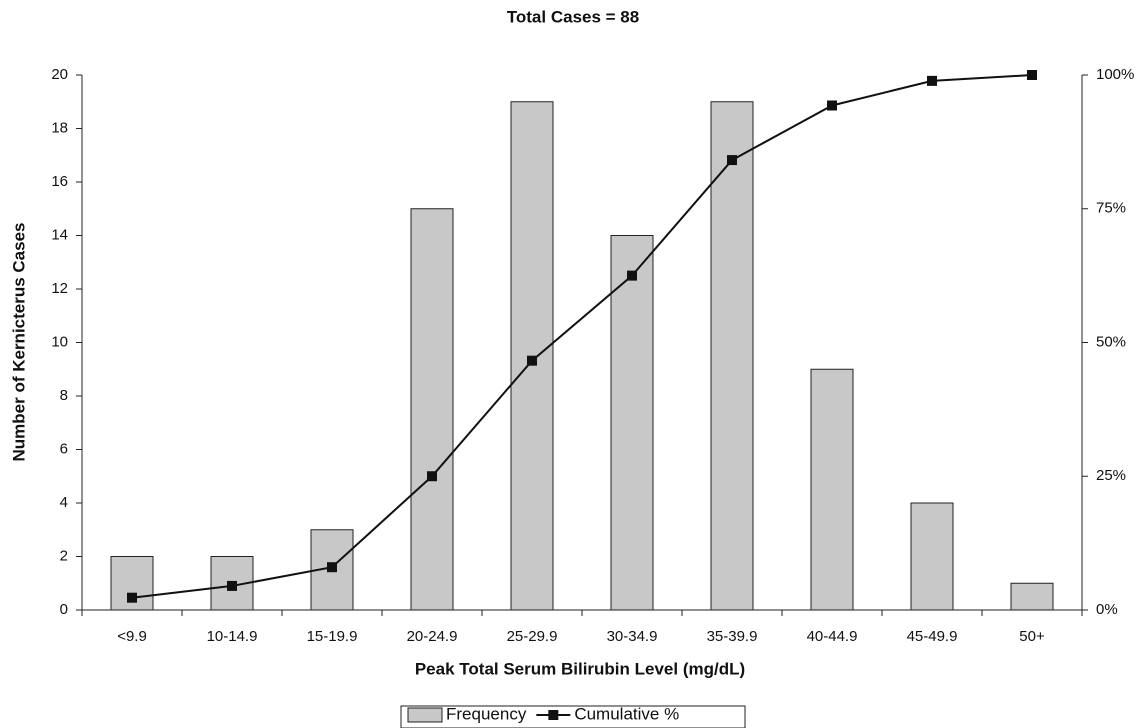 This screenshot has height=728, width=1146. What do you see at coordinates (573, 716) in the screenshot?
I see `legend-box` at bounding box center [573, 716].